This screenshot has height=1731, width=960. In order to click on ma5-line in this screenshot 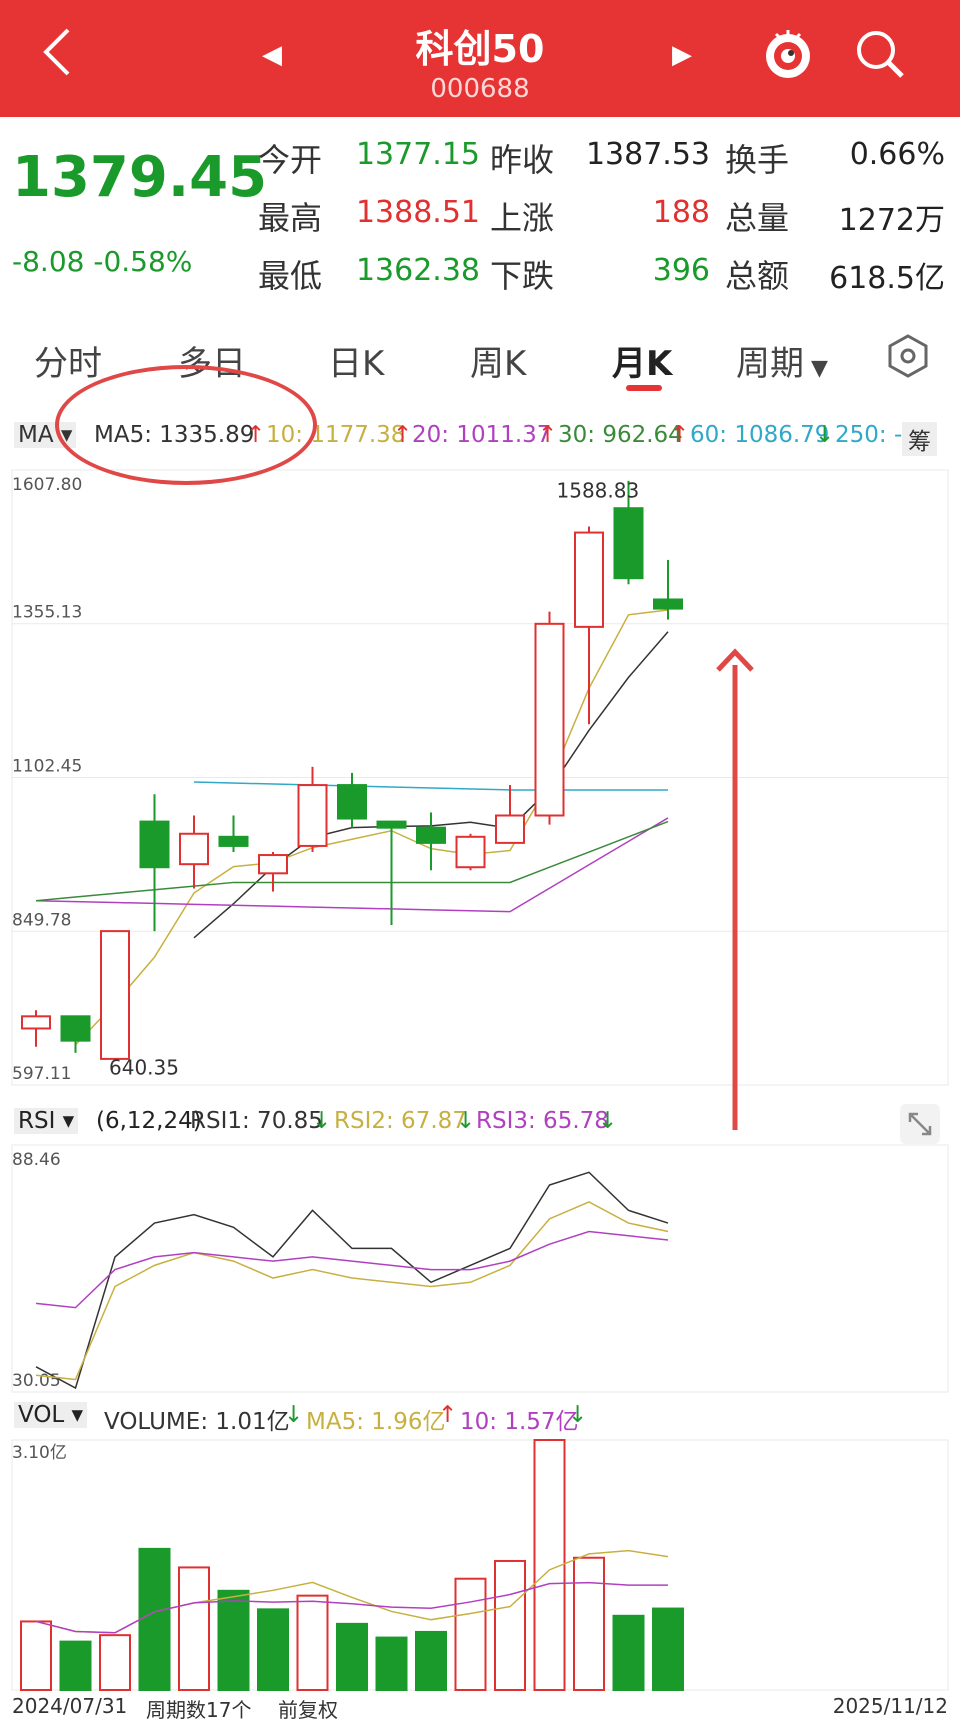, I will do `click(431, 785)`.